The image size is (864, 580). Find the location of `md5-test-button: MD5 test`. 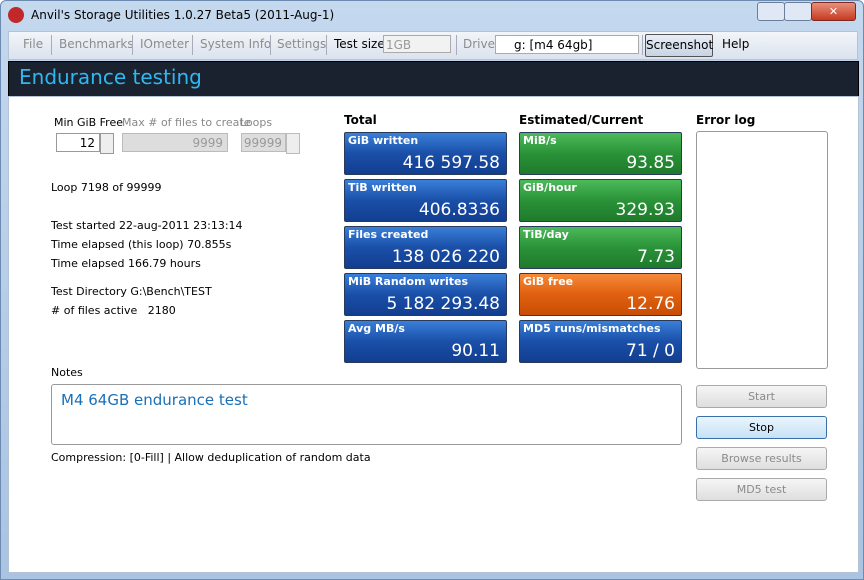

md5-test-button: MD5 test is located at coordinates (761, 489).